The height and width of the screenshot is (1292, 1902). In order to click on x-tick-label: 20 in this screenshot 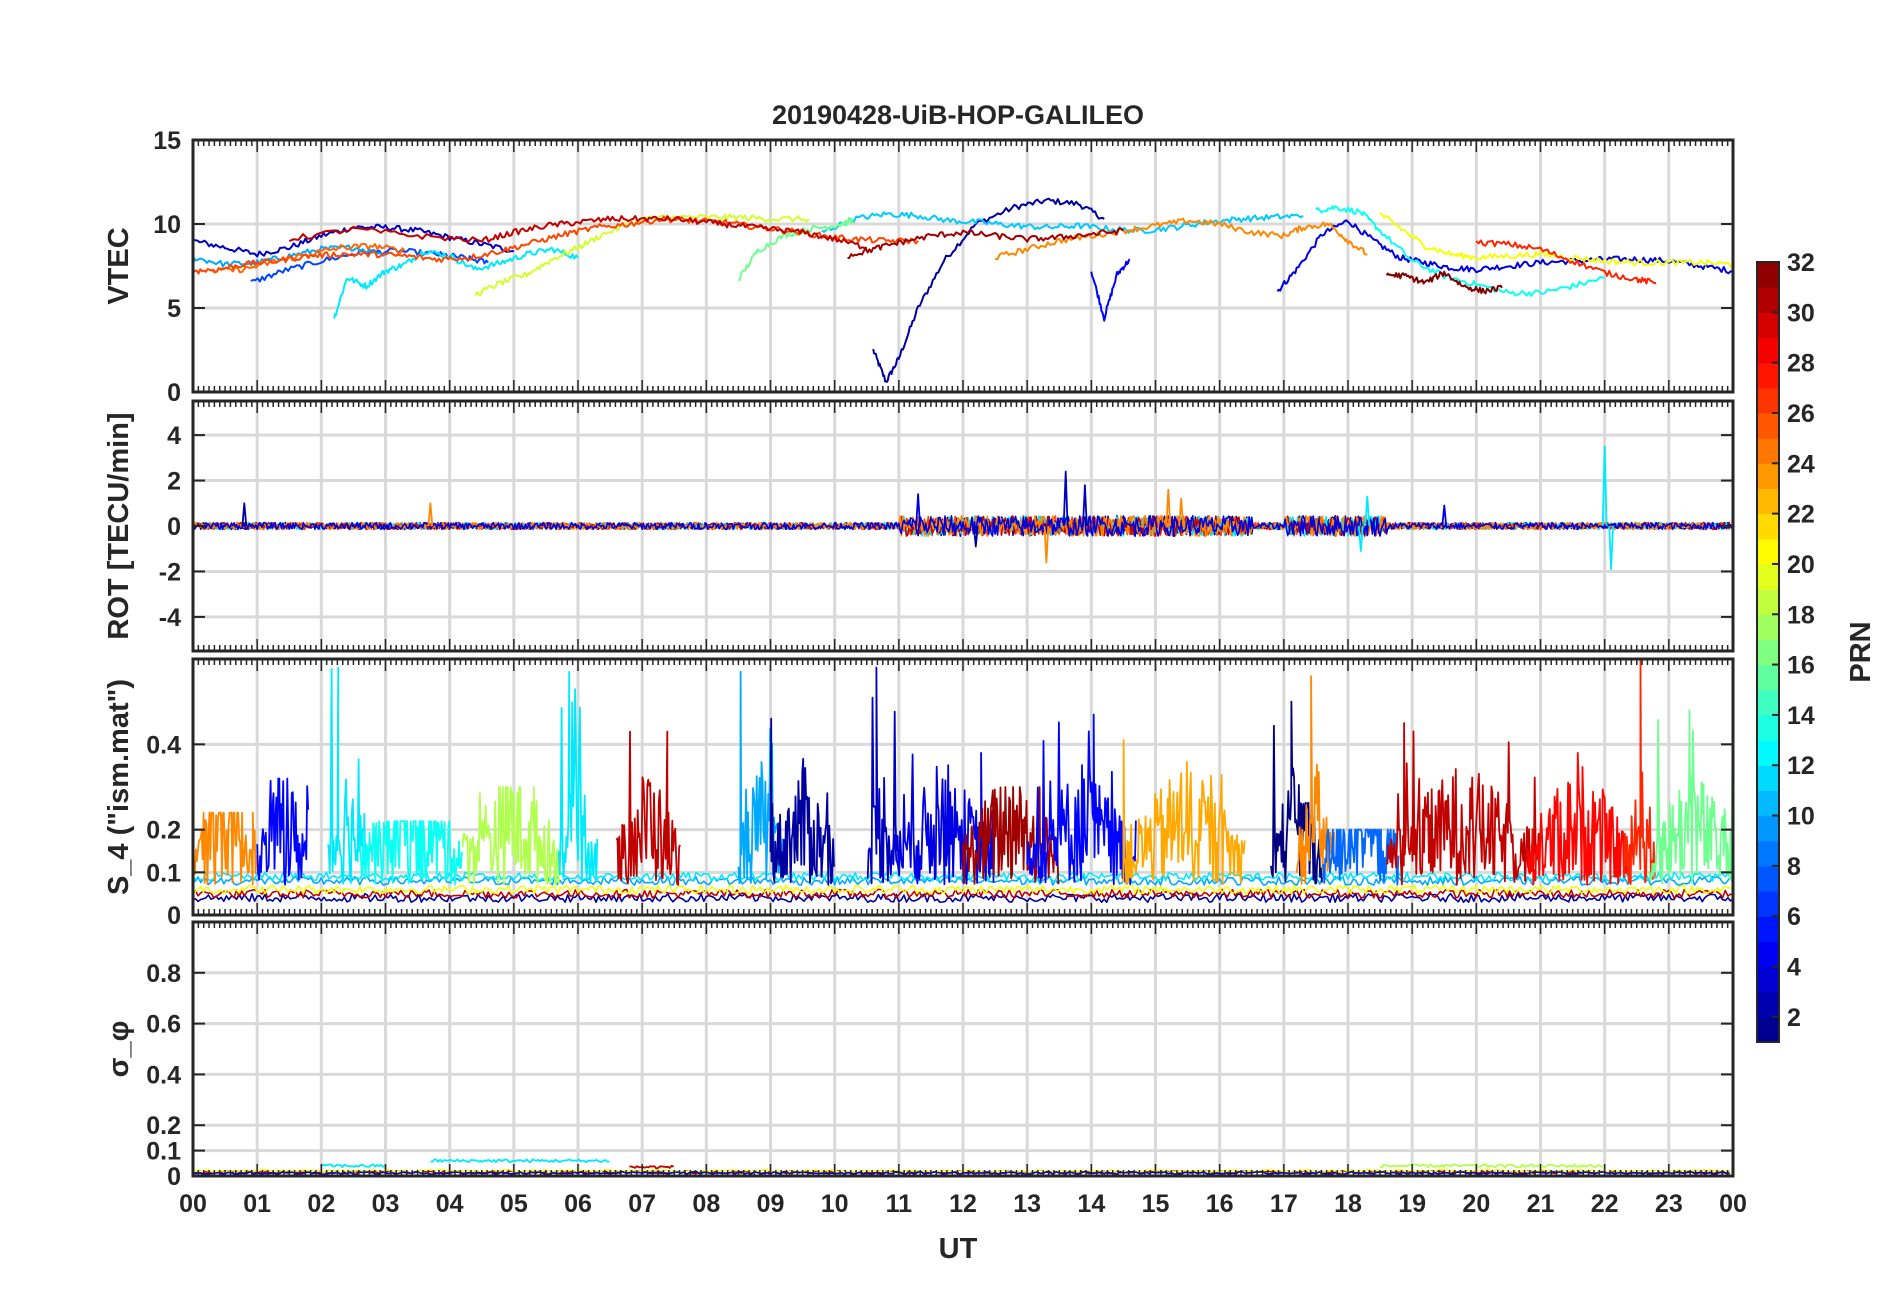, I will do `click(1476, 1204)`.